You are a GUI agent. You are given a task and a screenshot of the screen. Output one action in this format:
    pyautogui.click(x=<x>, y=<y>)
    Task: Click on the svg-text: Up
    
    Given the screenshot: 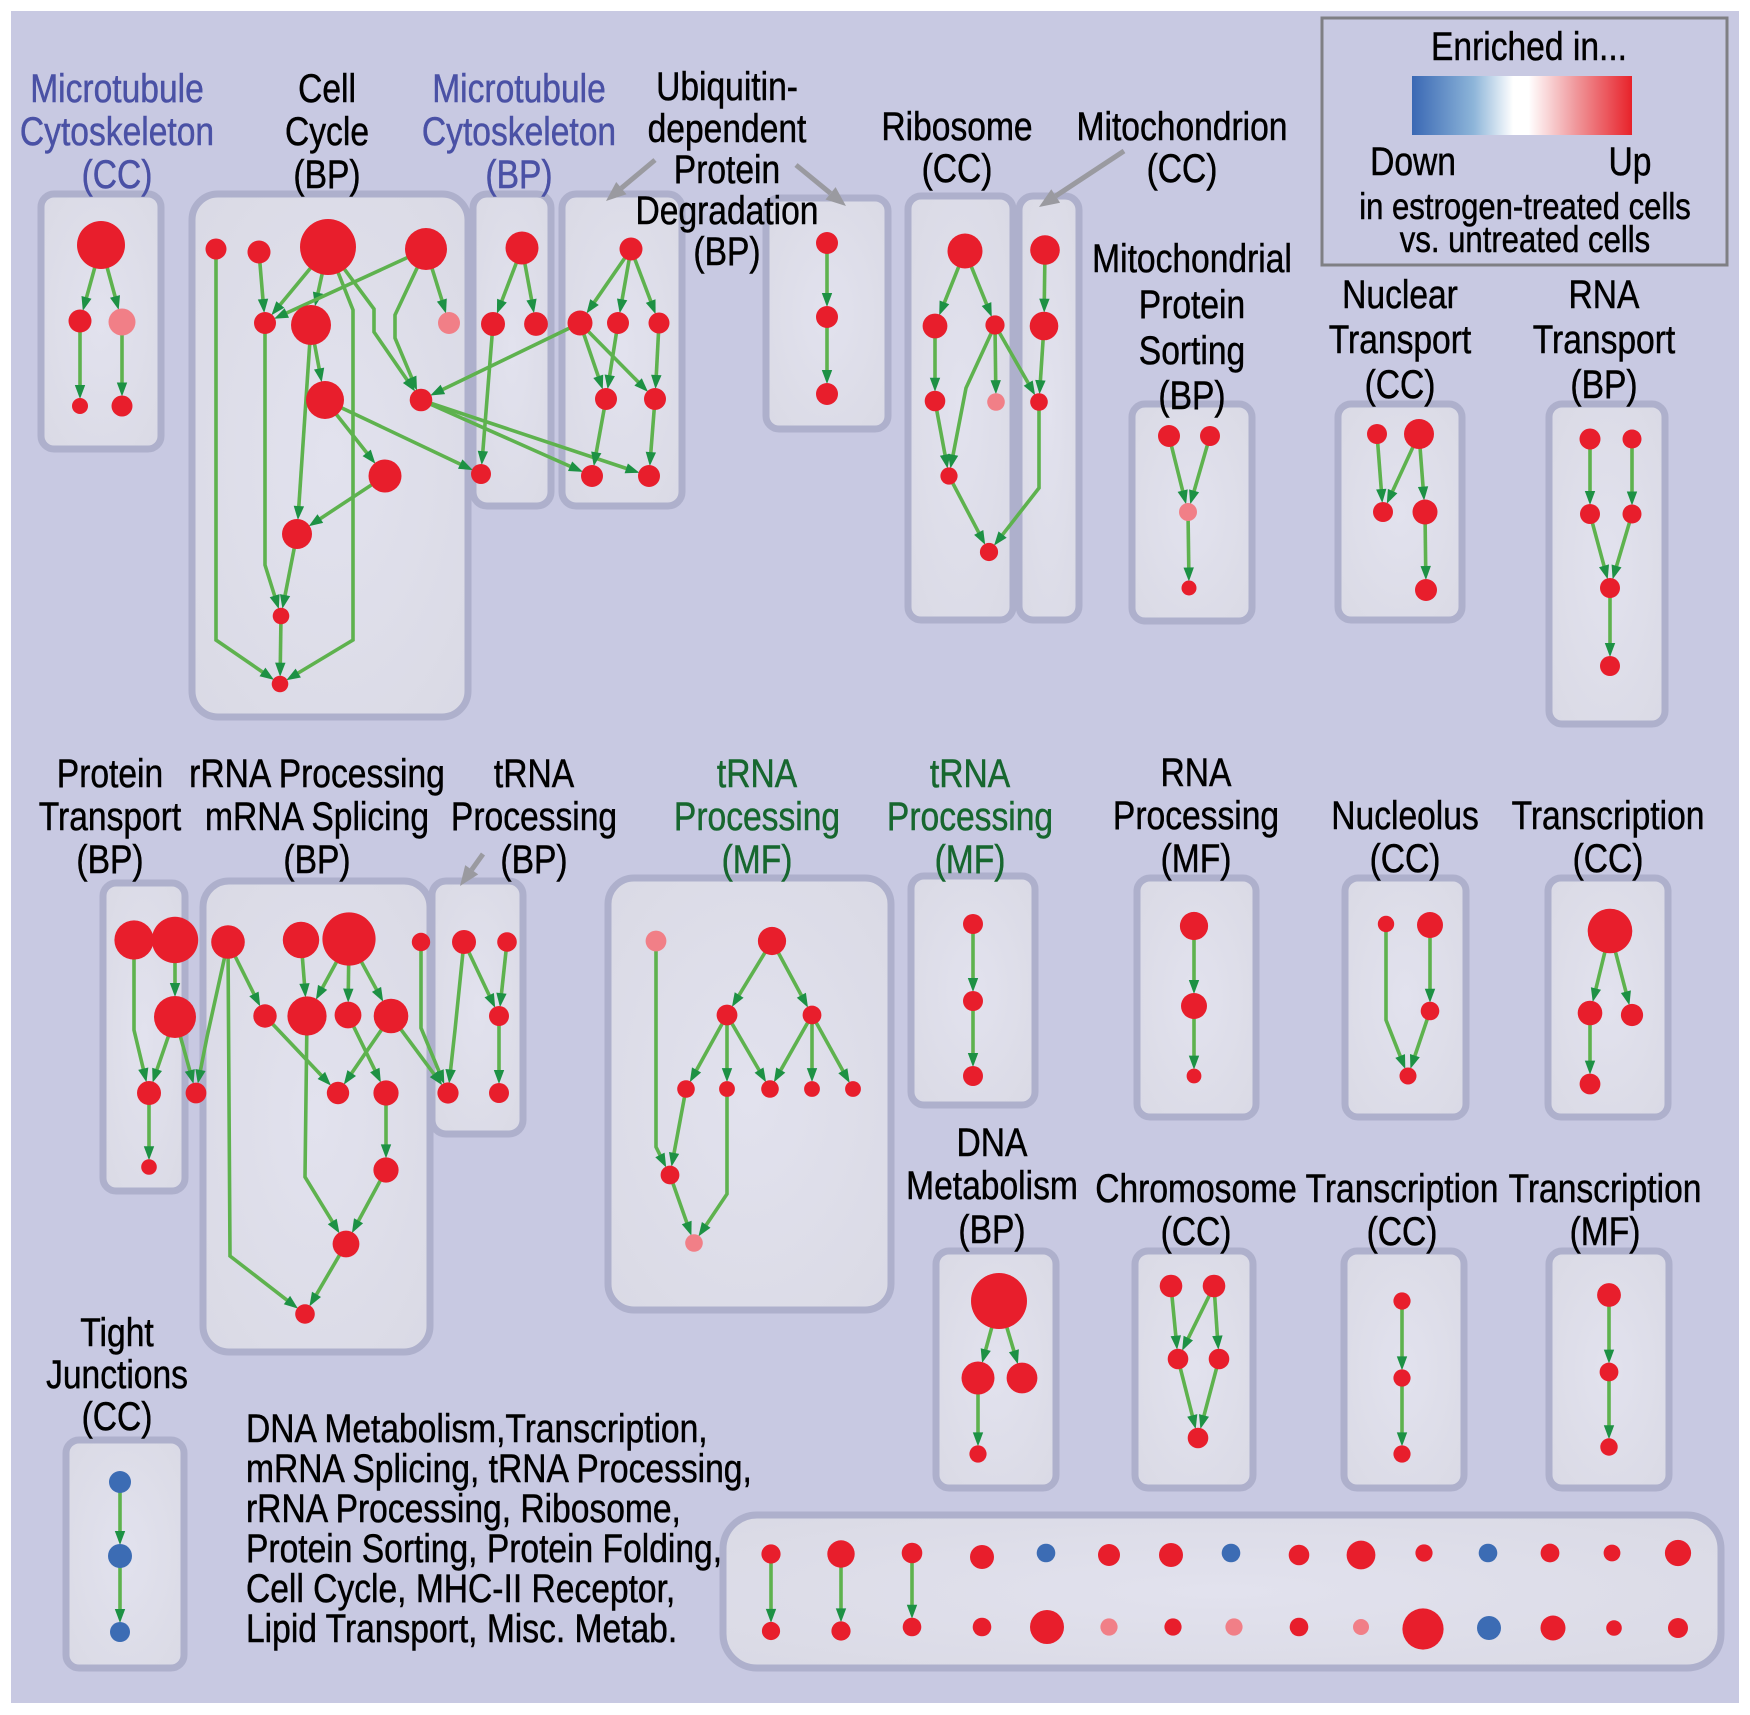 What is the action you would take?
    pyautogui.click(x=1630, y=161)
    